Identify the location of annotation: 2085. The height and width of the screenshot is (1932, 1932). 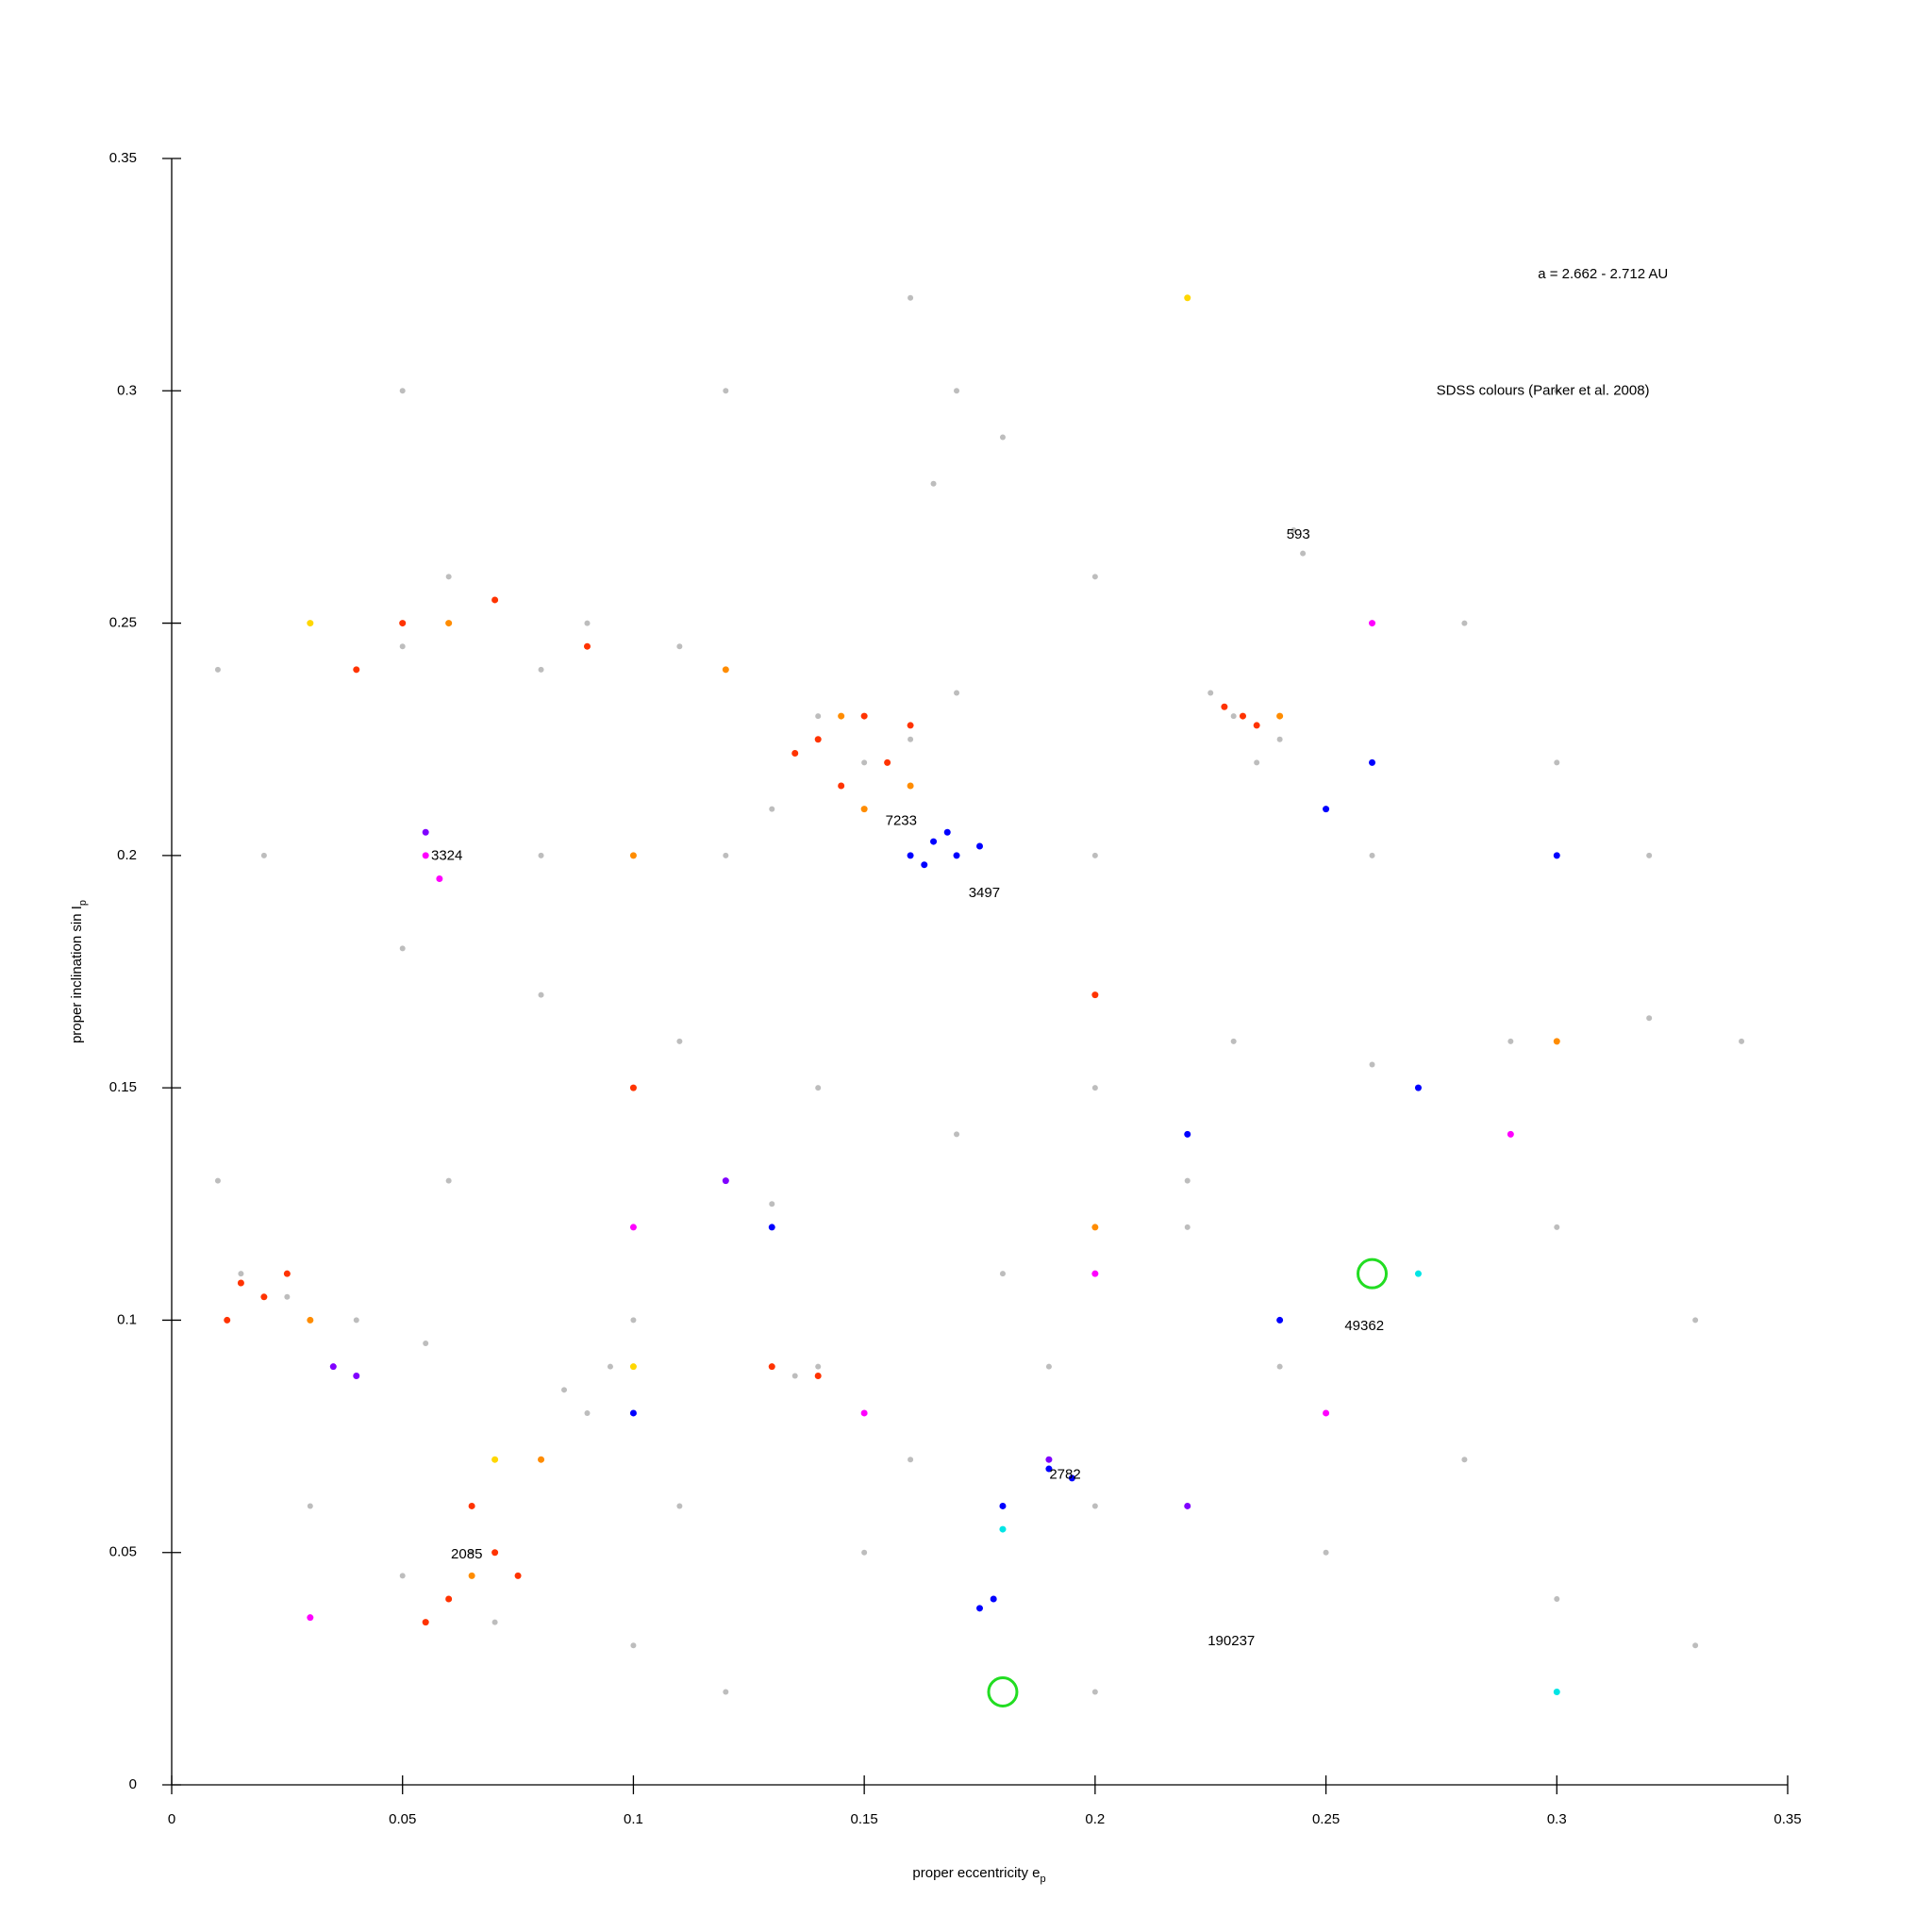
(467, 1554).